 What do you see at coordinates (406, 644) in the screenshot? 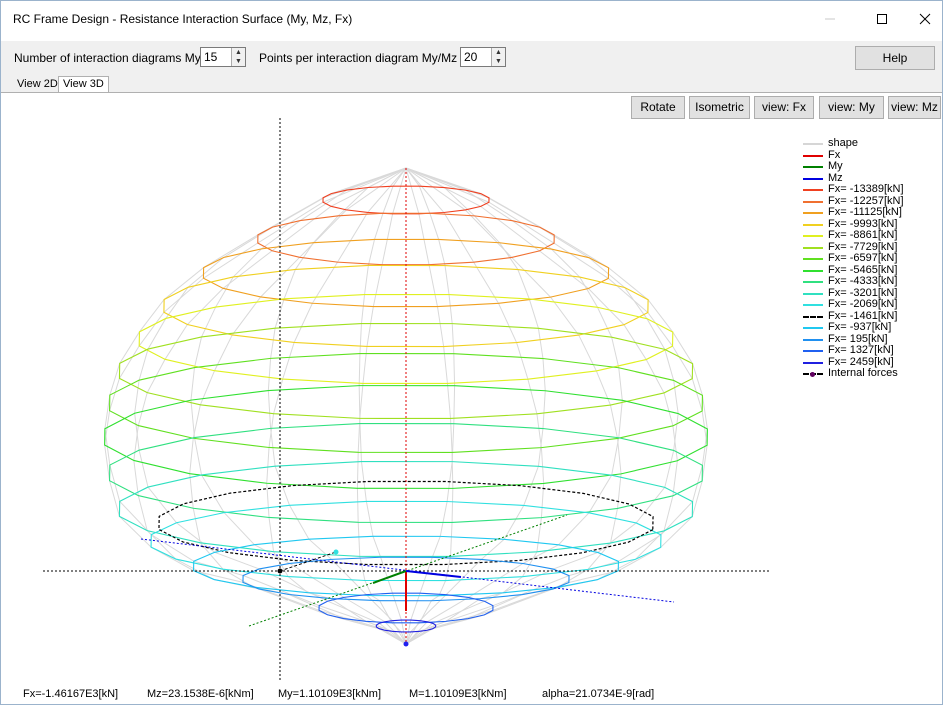
I see `bottom-apex-point` at bounding box center [406, 644].